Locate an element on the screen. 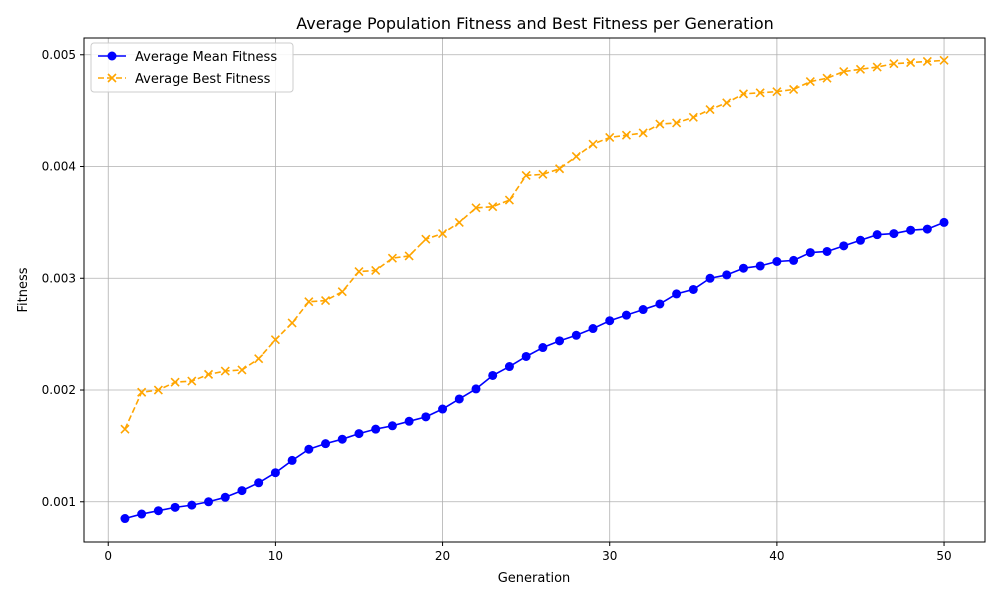 Image resolution: width=1000 pixels, height=604 pixels. x-tick-label: 20 is located at coordinates (442, 556).